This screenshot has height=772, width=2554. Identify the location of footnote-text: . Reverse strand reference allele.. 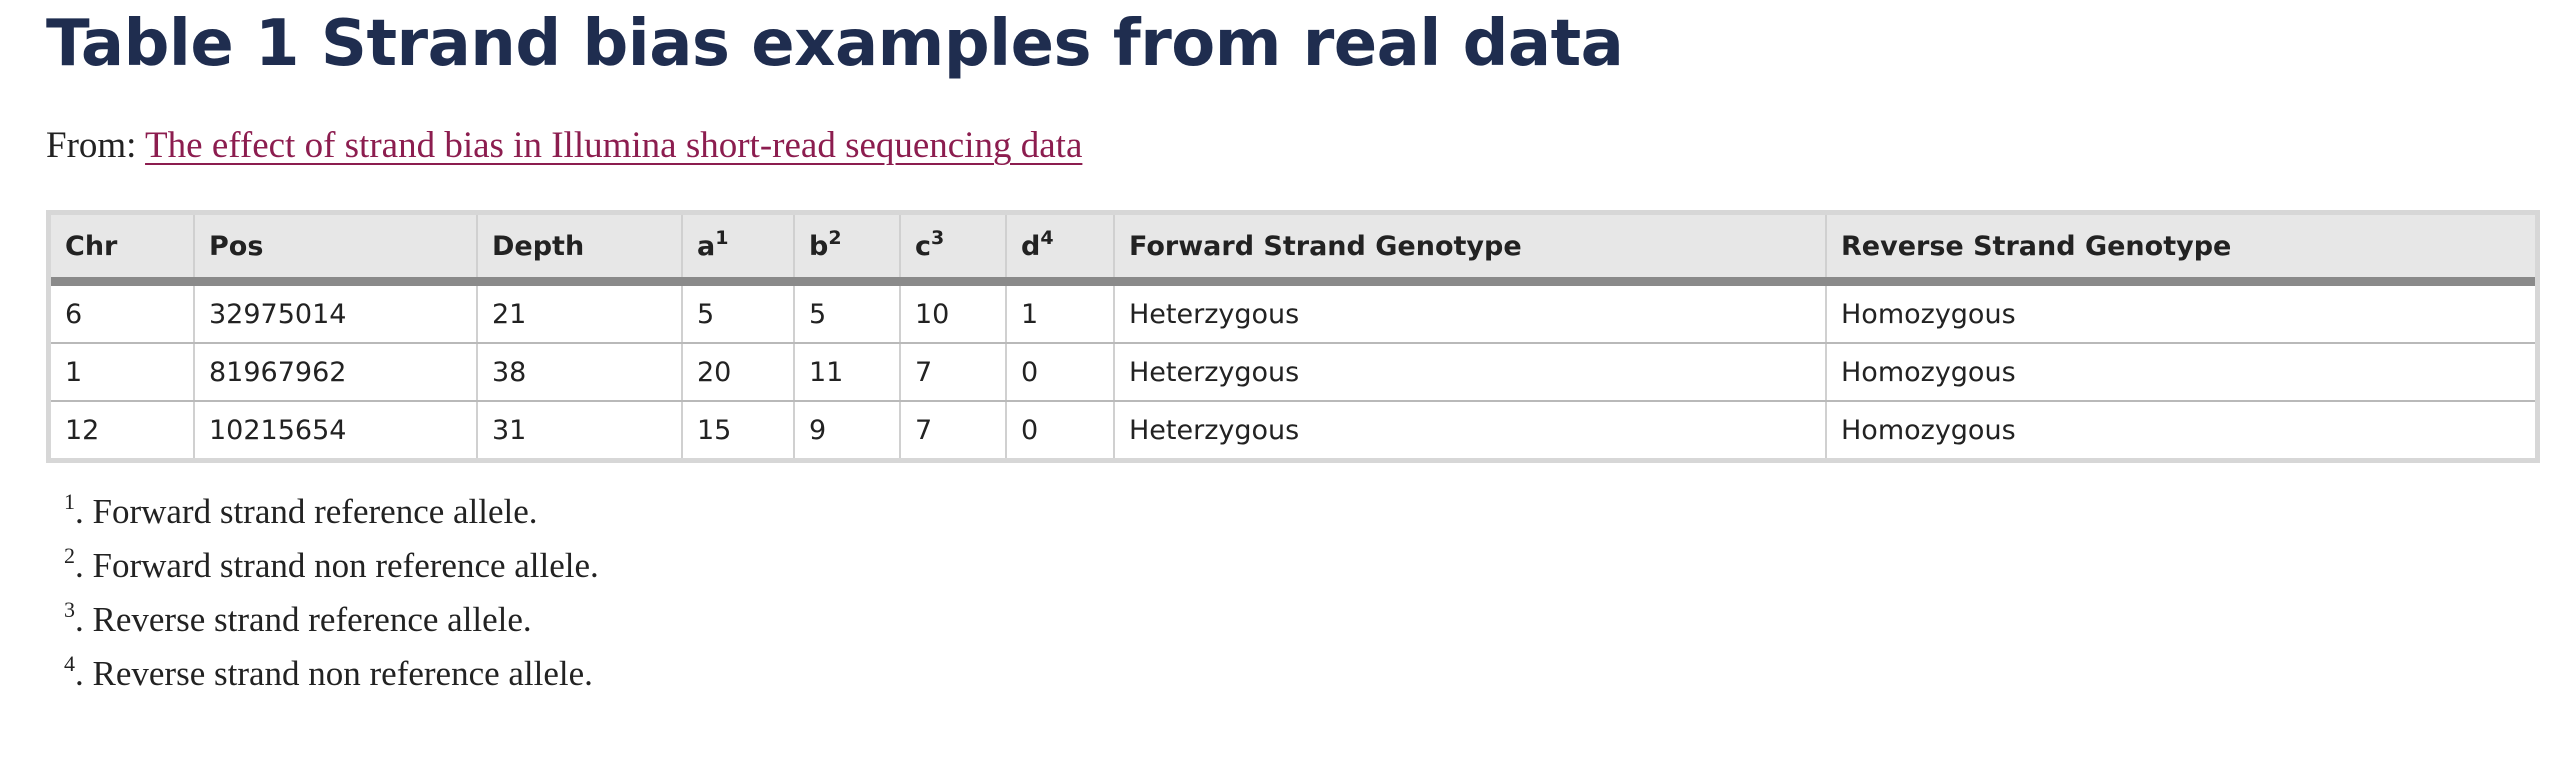
(303, 619).